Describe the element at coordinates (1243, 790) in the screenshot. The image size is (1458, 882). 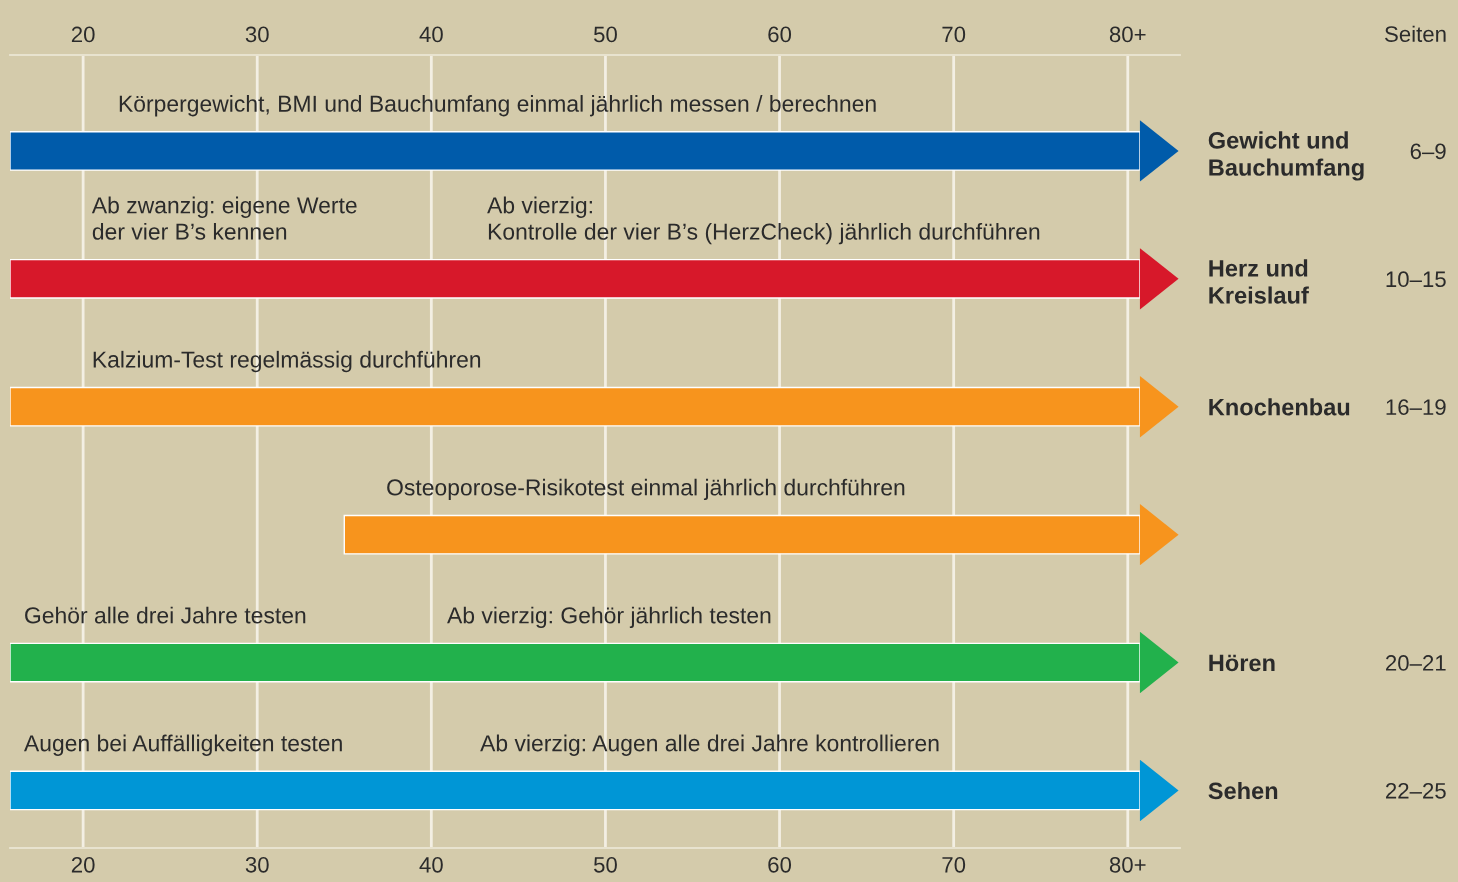
I see `y-tick-label: Sehen` at that location.